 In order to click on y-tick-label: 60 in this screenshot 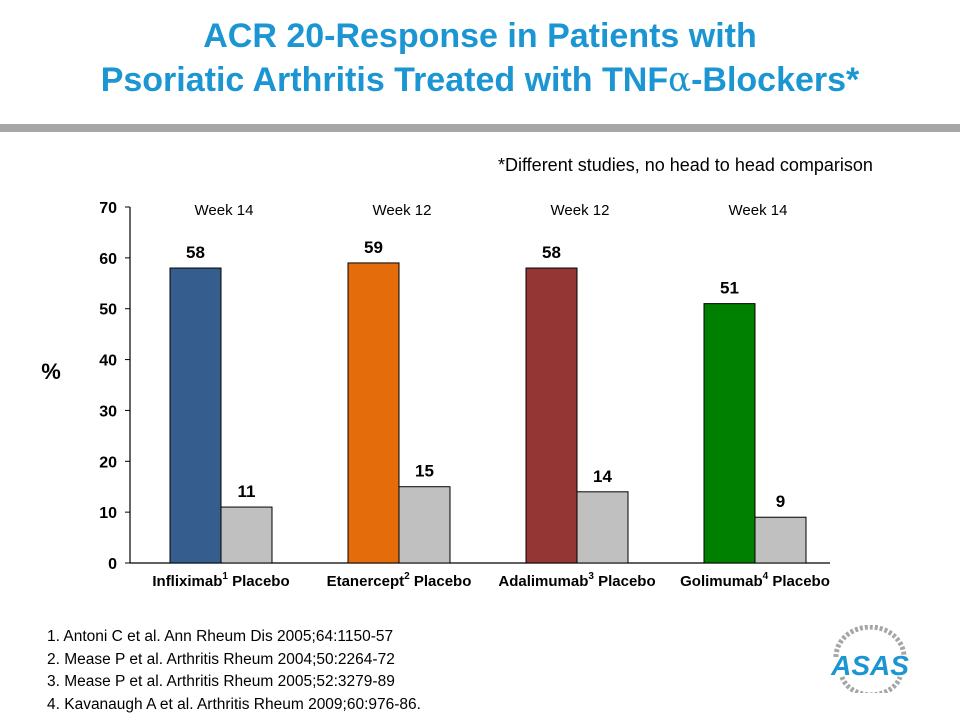, I will do `click(108, 259)`.